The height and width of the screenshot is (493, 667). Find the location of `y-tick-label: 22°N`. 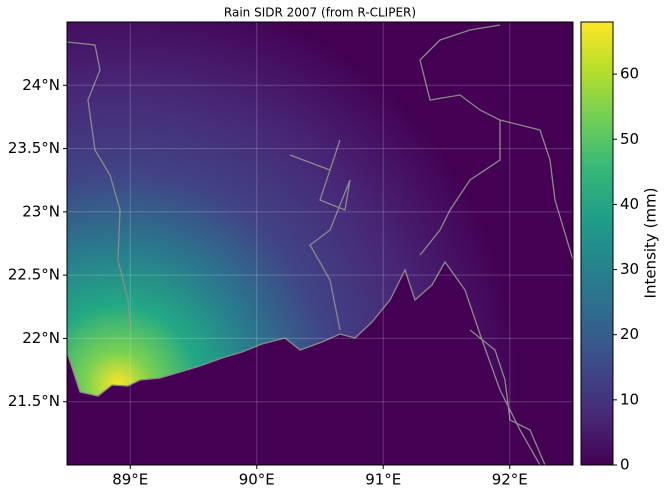

y-tick-label: 22°N is located at coordinates (41, 338).